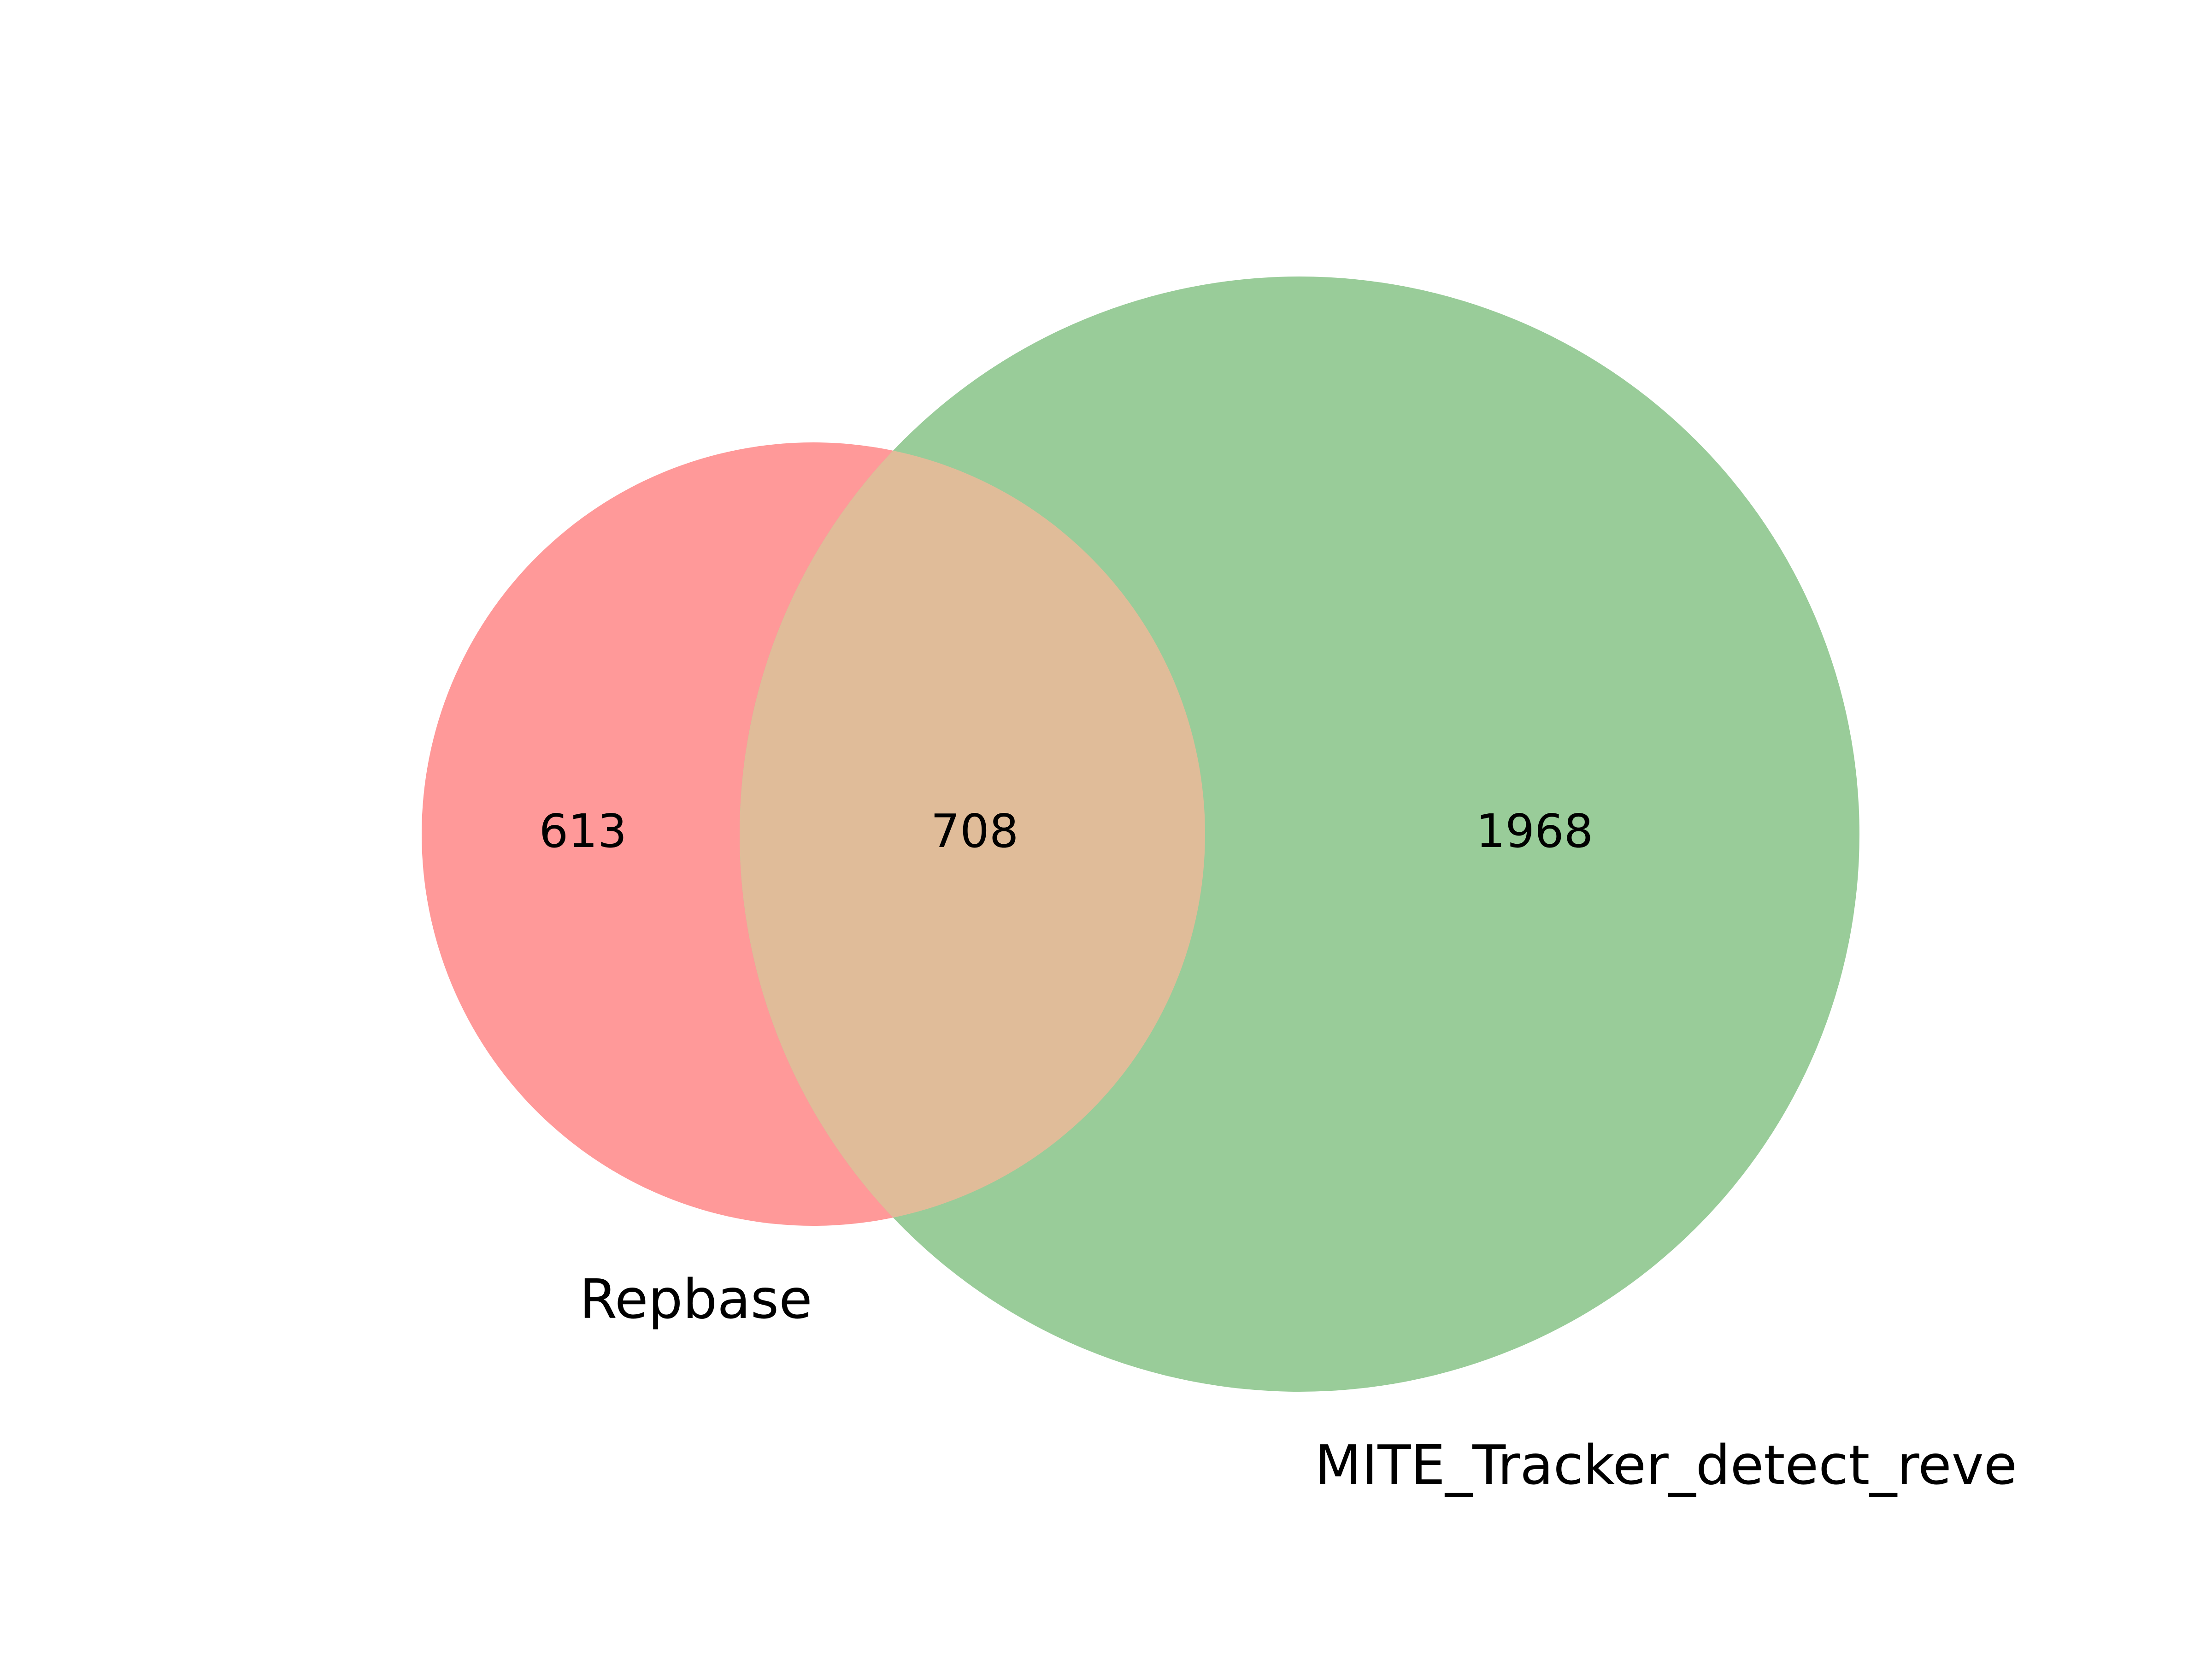  I want to click on count-only-b: 1968, so click(1535, 831).